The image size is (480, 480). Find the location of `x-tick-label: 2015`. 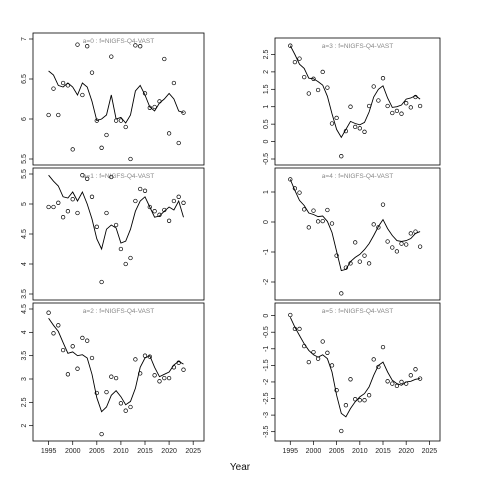

x-tick-label: 2015 is located at coordinates (145, 451).